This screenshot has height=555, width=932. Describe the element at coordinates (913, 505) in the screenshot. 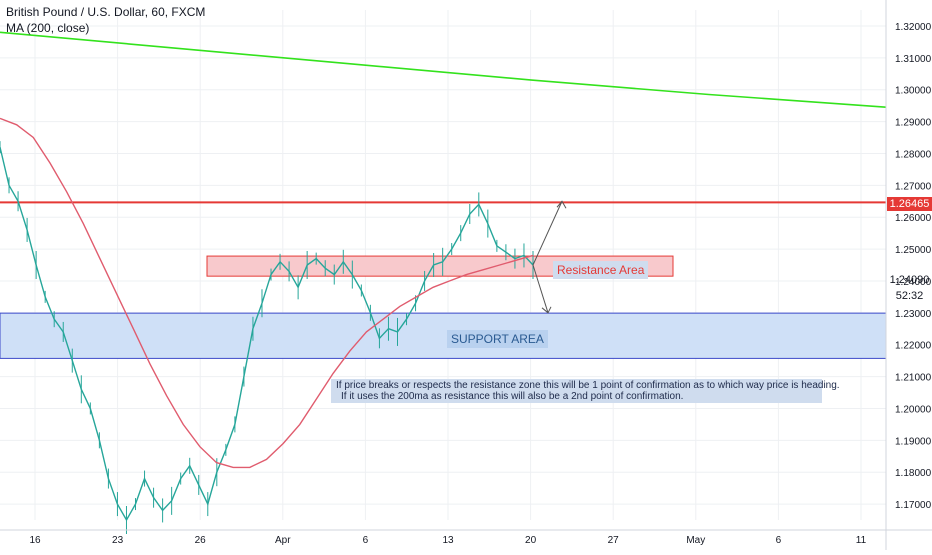

I see `y-tick-label: 1.17000` at that location.